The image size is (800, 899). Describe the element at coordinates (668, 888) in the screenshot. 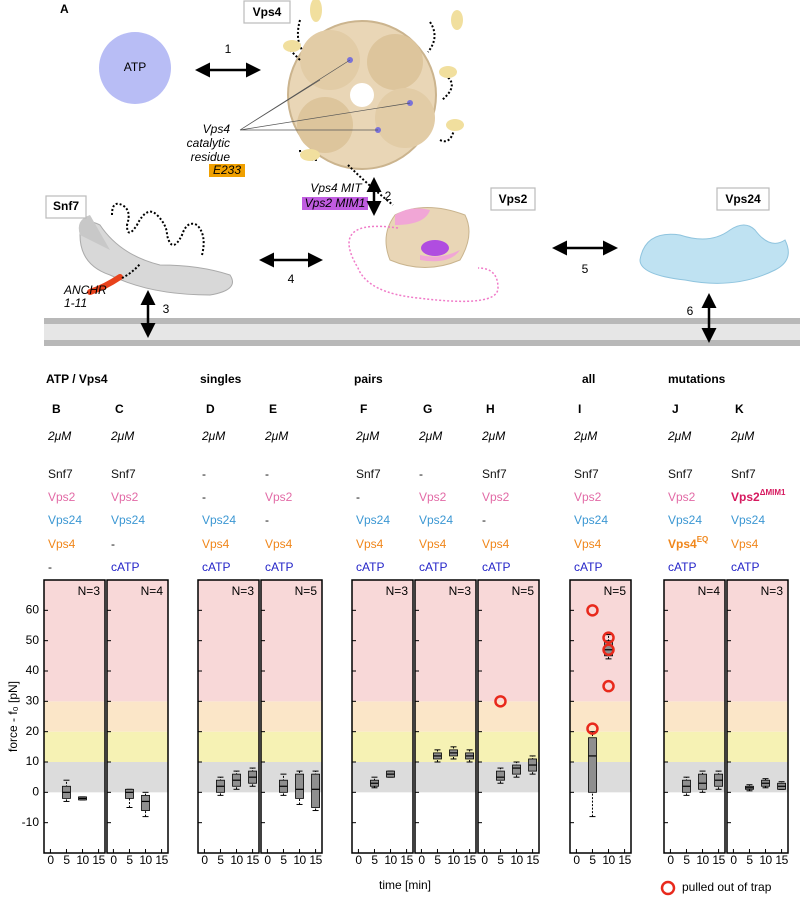

I see `legend-swatch` at that location.